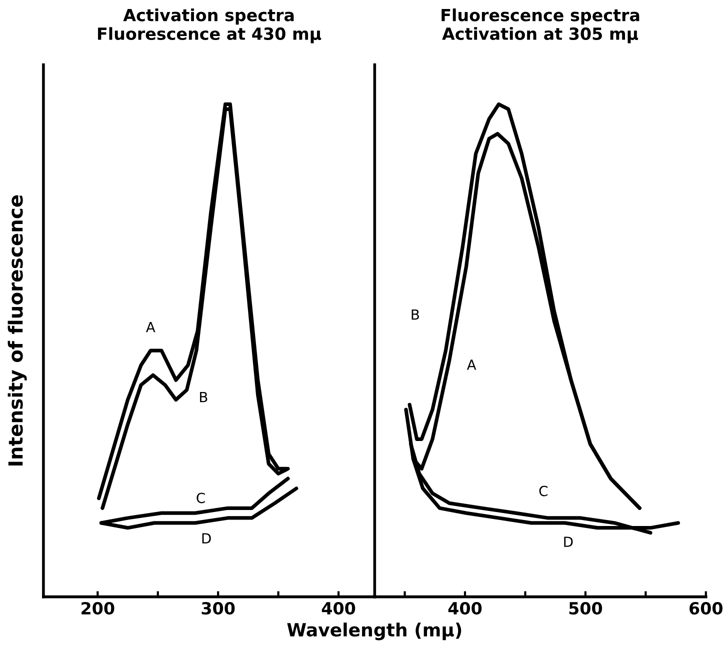  Describe the element at coordinates (210, 26) in the screenshot. I see `chart-title: Activation spectra Fluorescence at 430 mμ` at that location.